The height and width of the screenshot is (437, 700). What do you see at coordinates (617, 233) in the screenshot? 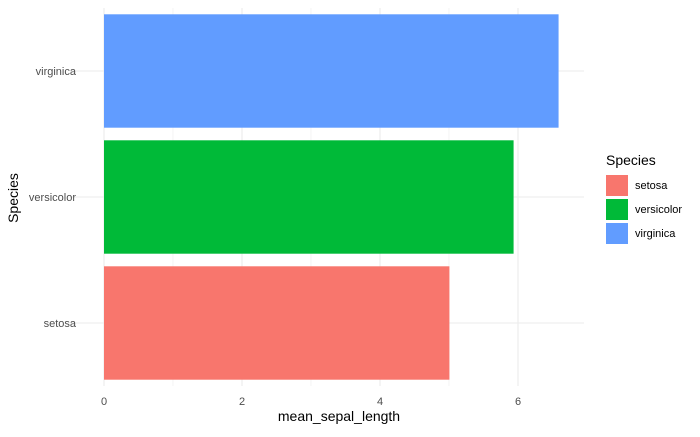
I see `legend-key-virginica` at bounding box center [617, 233].